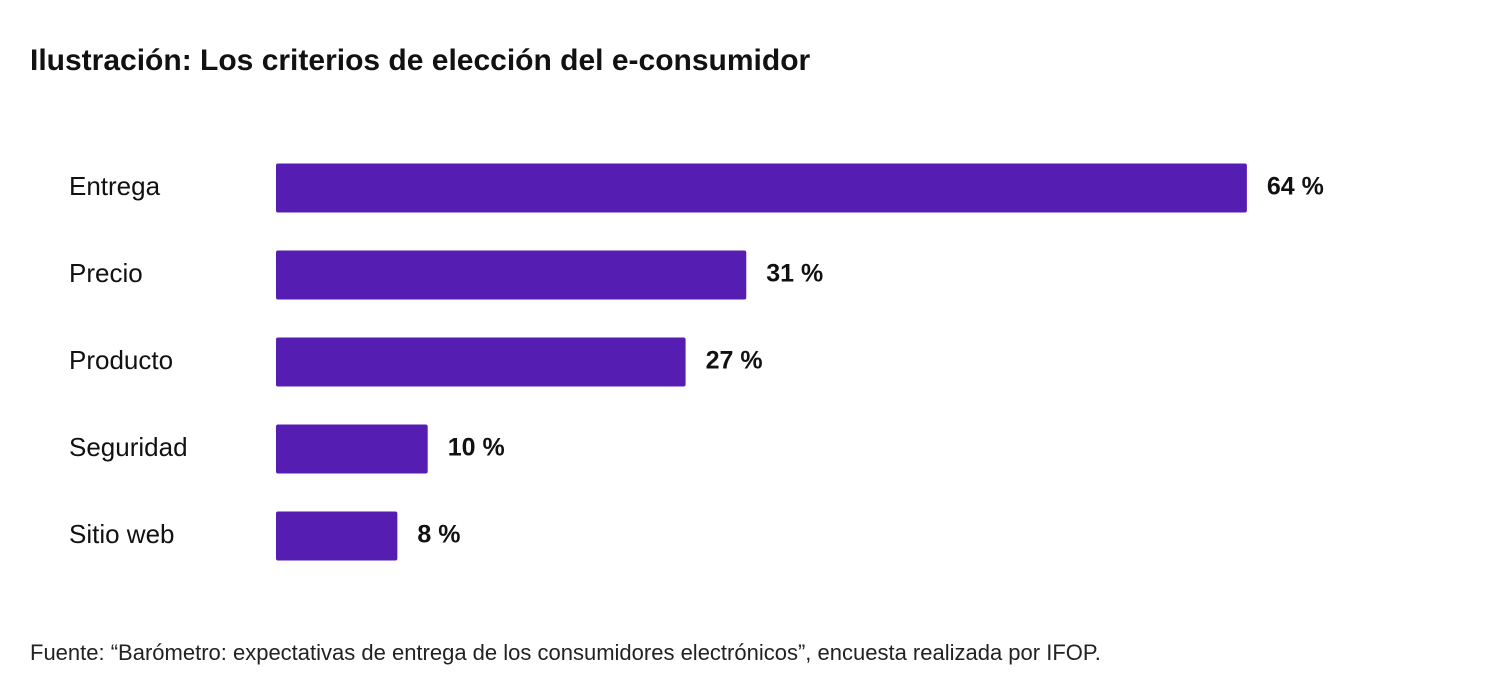  I want to click on category-label: Sitio web, so click(122, 534).